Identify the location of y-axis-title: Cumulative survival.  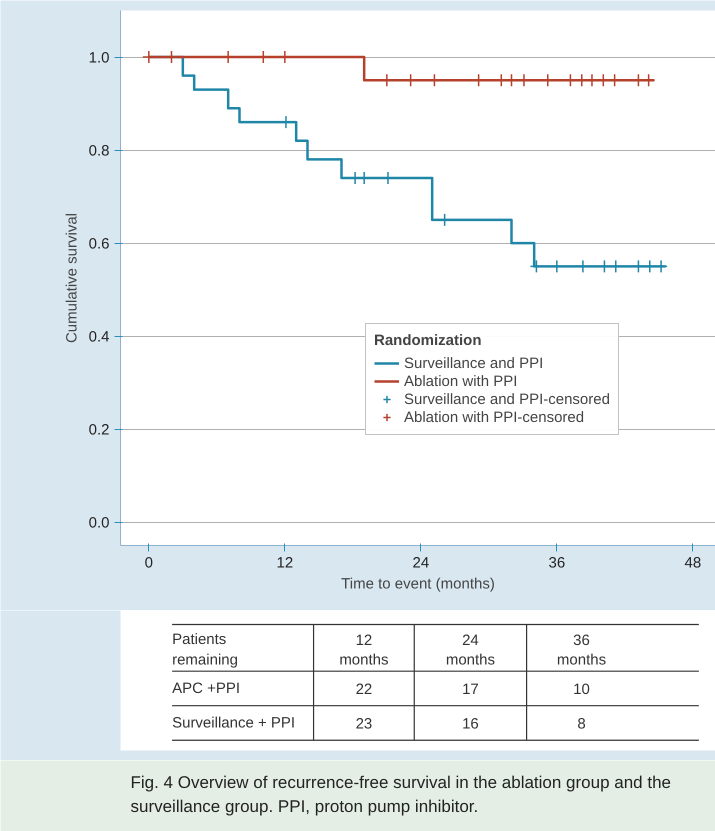
(72, 278).